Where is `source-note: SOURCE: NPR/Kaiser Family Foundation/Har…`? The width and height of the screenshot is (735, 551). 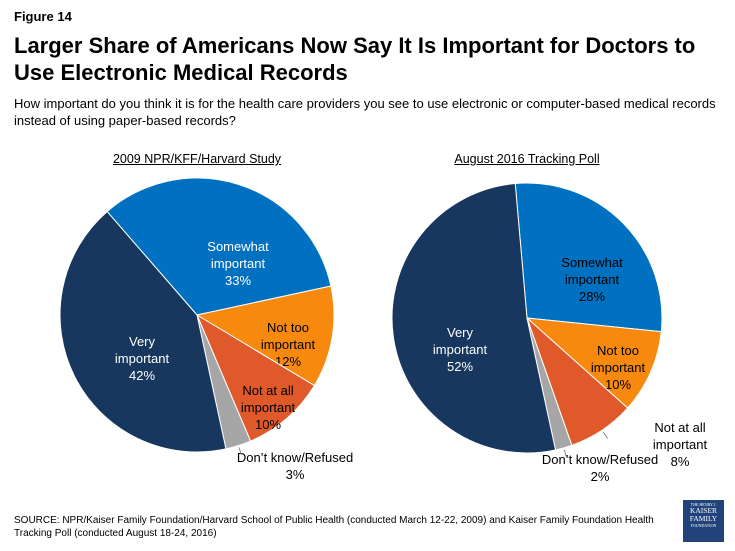 source-note: SOURCE: NPR/Kaiser Family Foundation/Har… is located at coordinates (334, 527).